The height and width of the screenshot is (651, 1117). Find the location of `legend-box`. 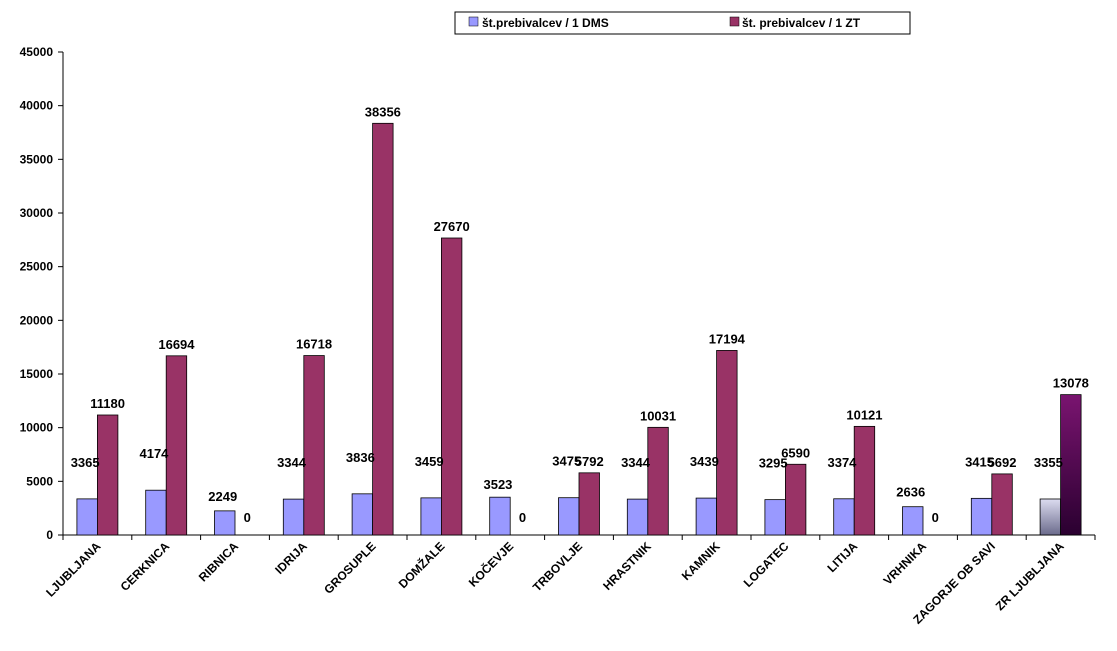

legend-box is located at coordinates (682, 23).